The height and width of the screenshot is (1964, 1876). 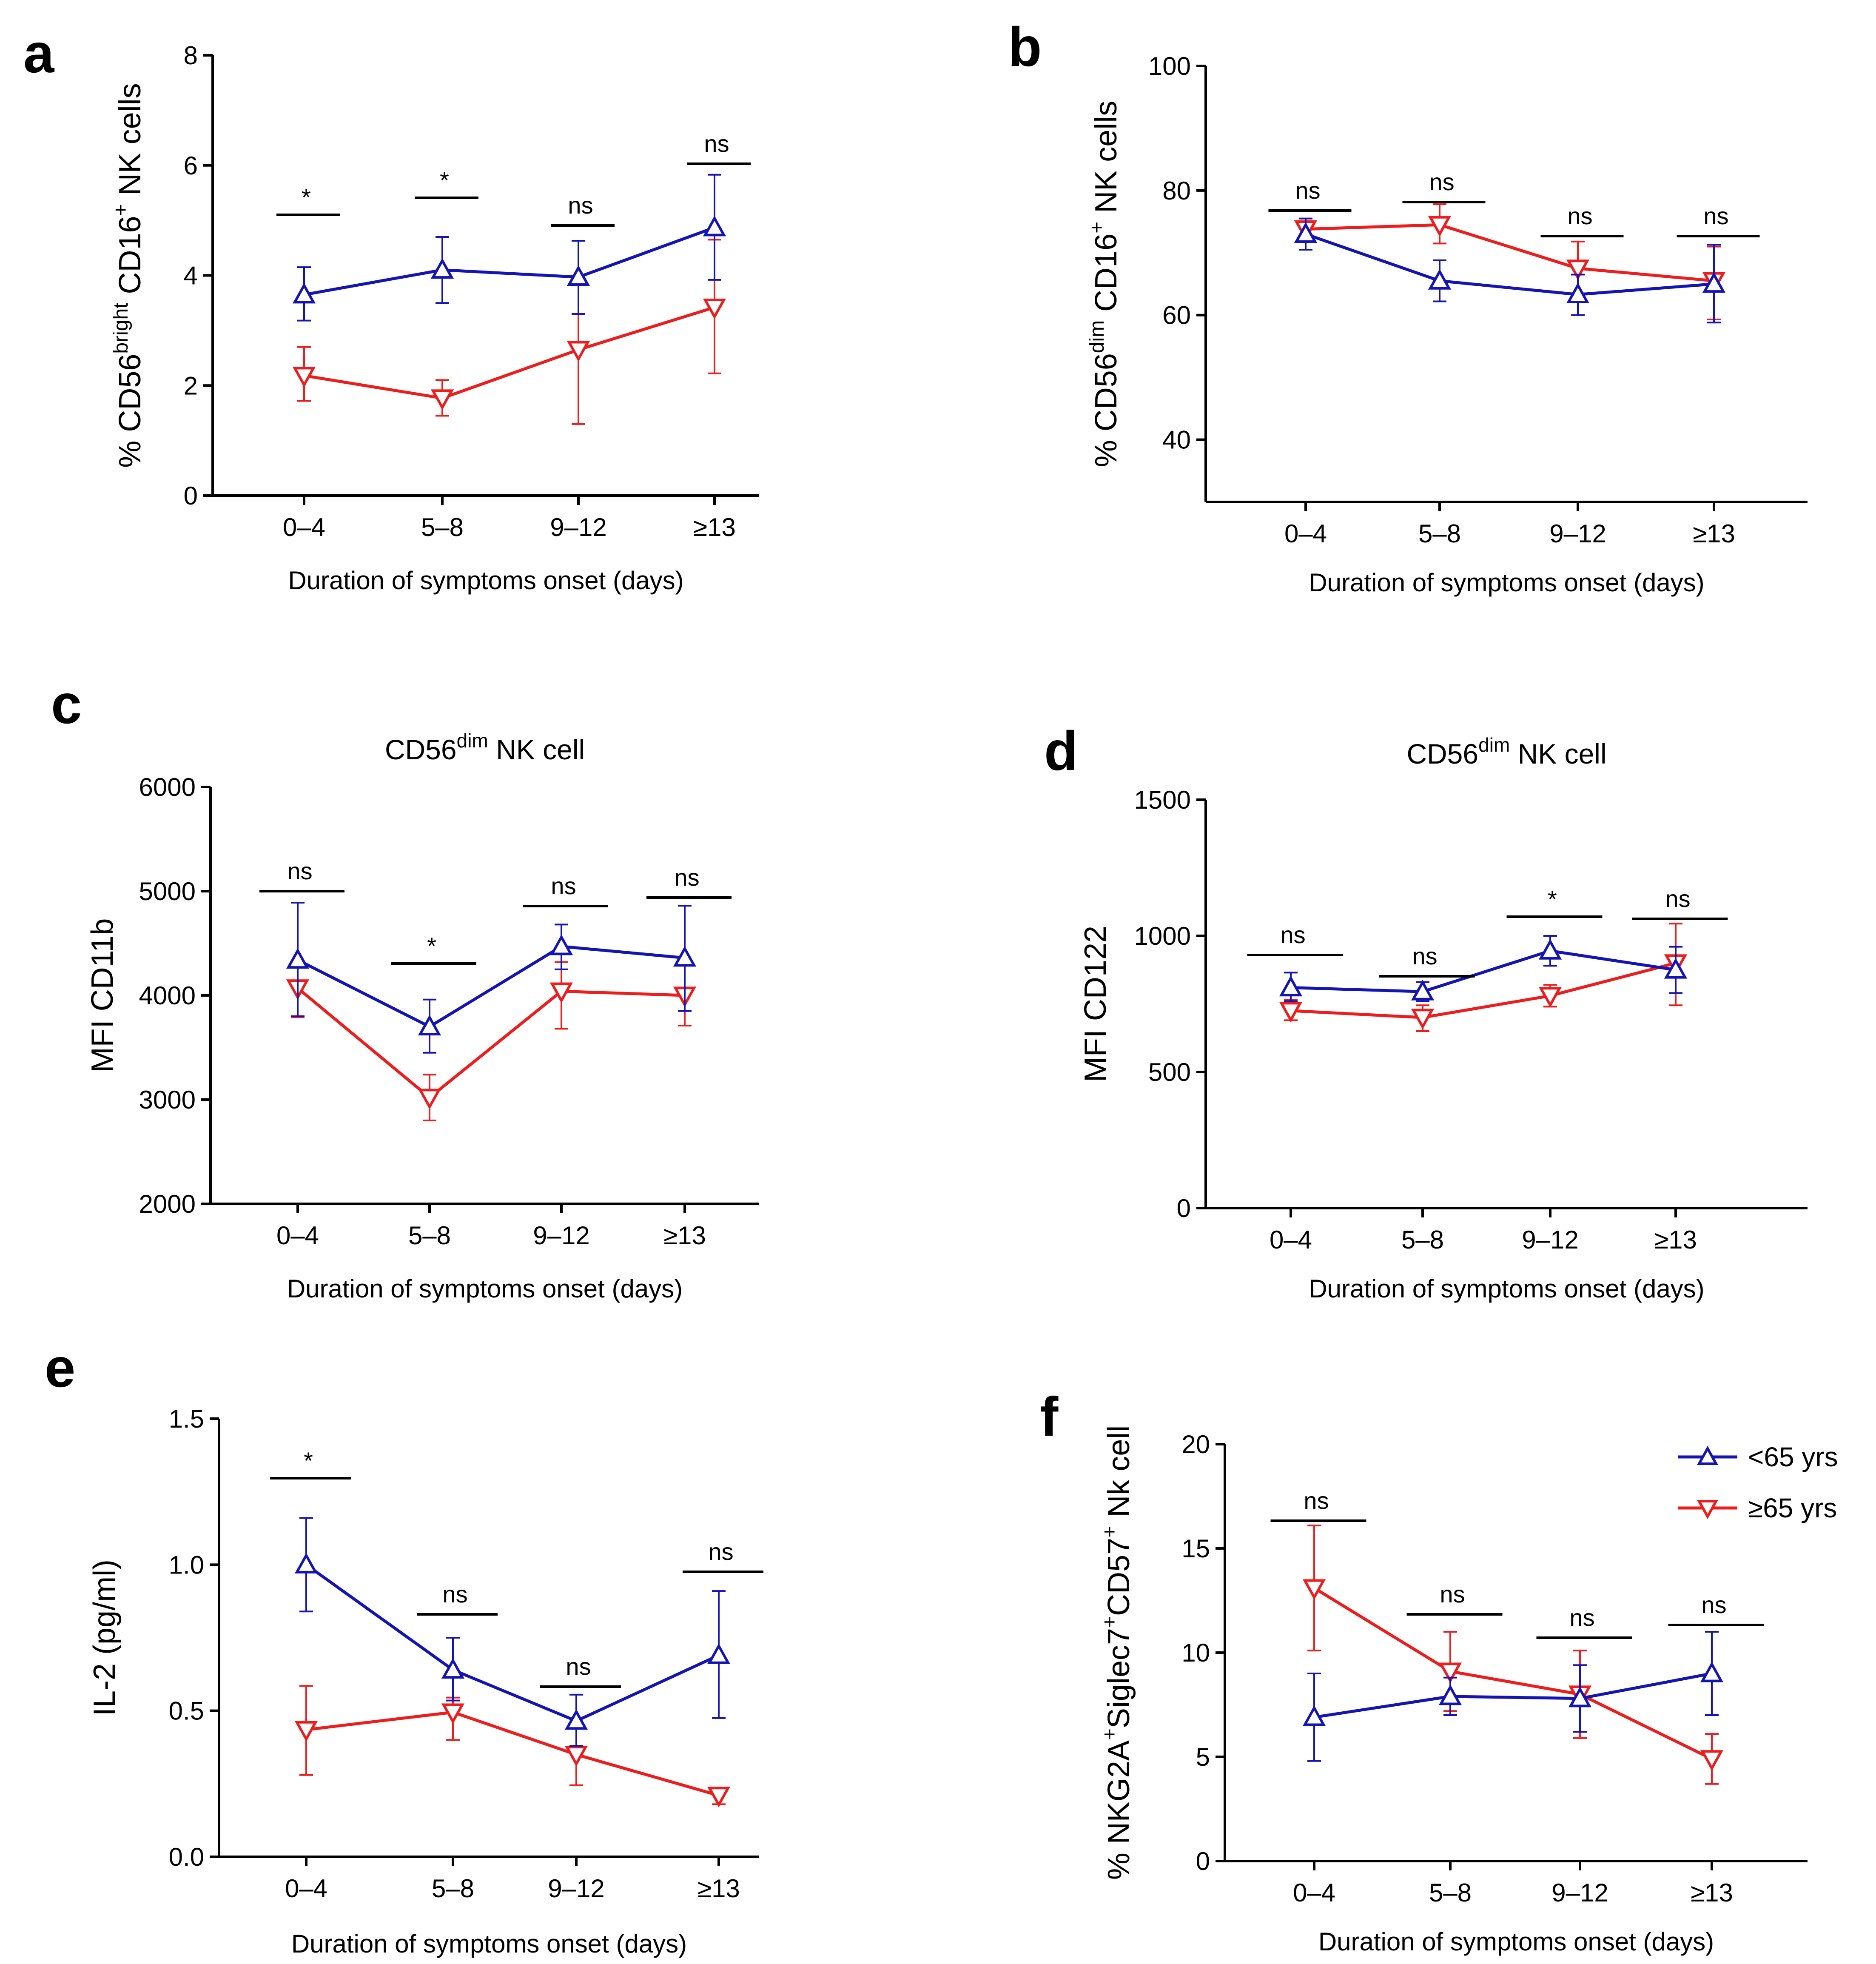 I want to click on panel-letter: c, so click(x=66, y=704).